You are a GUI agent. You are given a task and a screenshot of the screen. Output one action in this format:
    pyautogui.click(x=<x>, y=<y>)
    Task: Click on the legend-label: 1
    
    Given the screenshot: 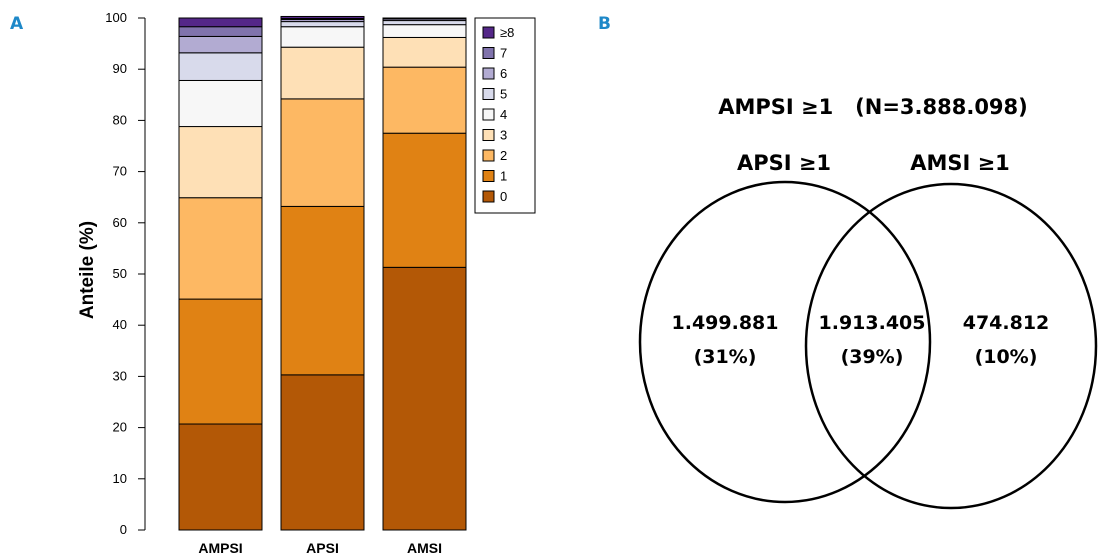 What is the action you would take?
    pyautogui.click(x=503, y=176)
    